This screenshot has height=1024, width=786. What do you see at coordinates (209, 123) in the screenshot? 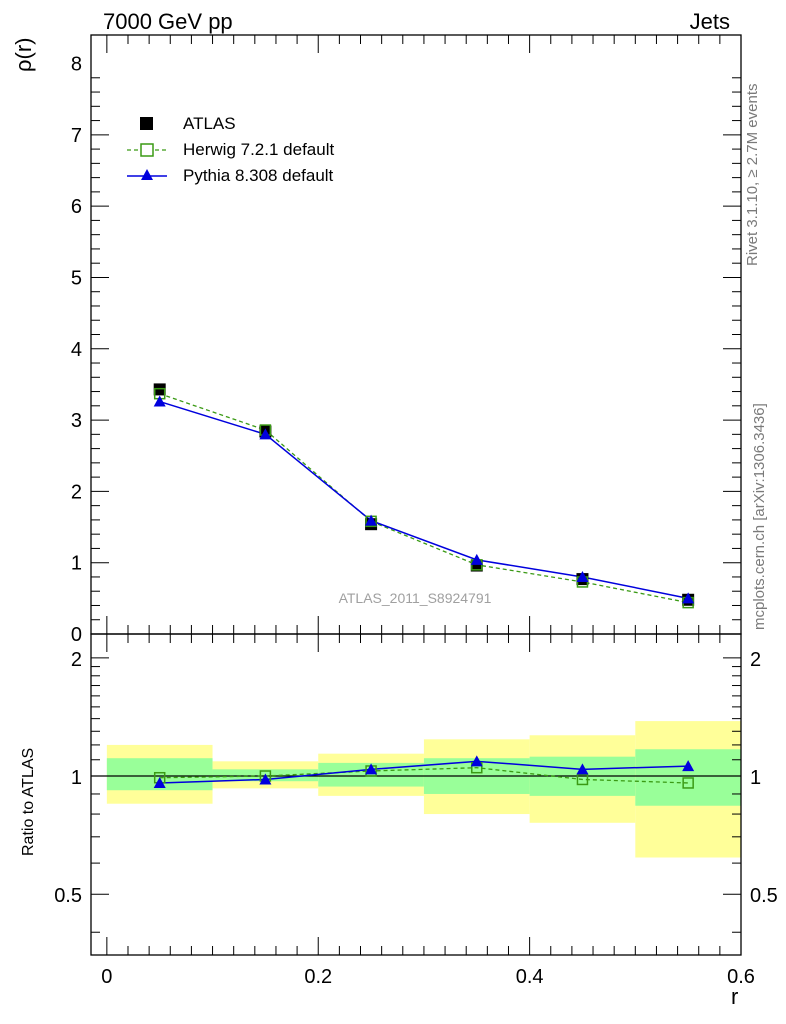
I see `legend-label: ATLAS` at bounding box center [209, 123].